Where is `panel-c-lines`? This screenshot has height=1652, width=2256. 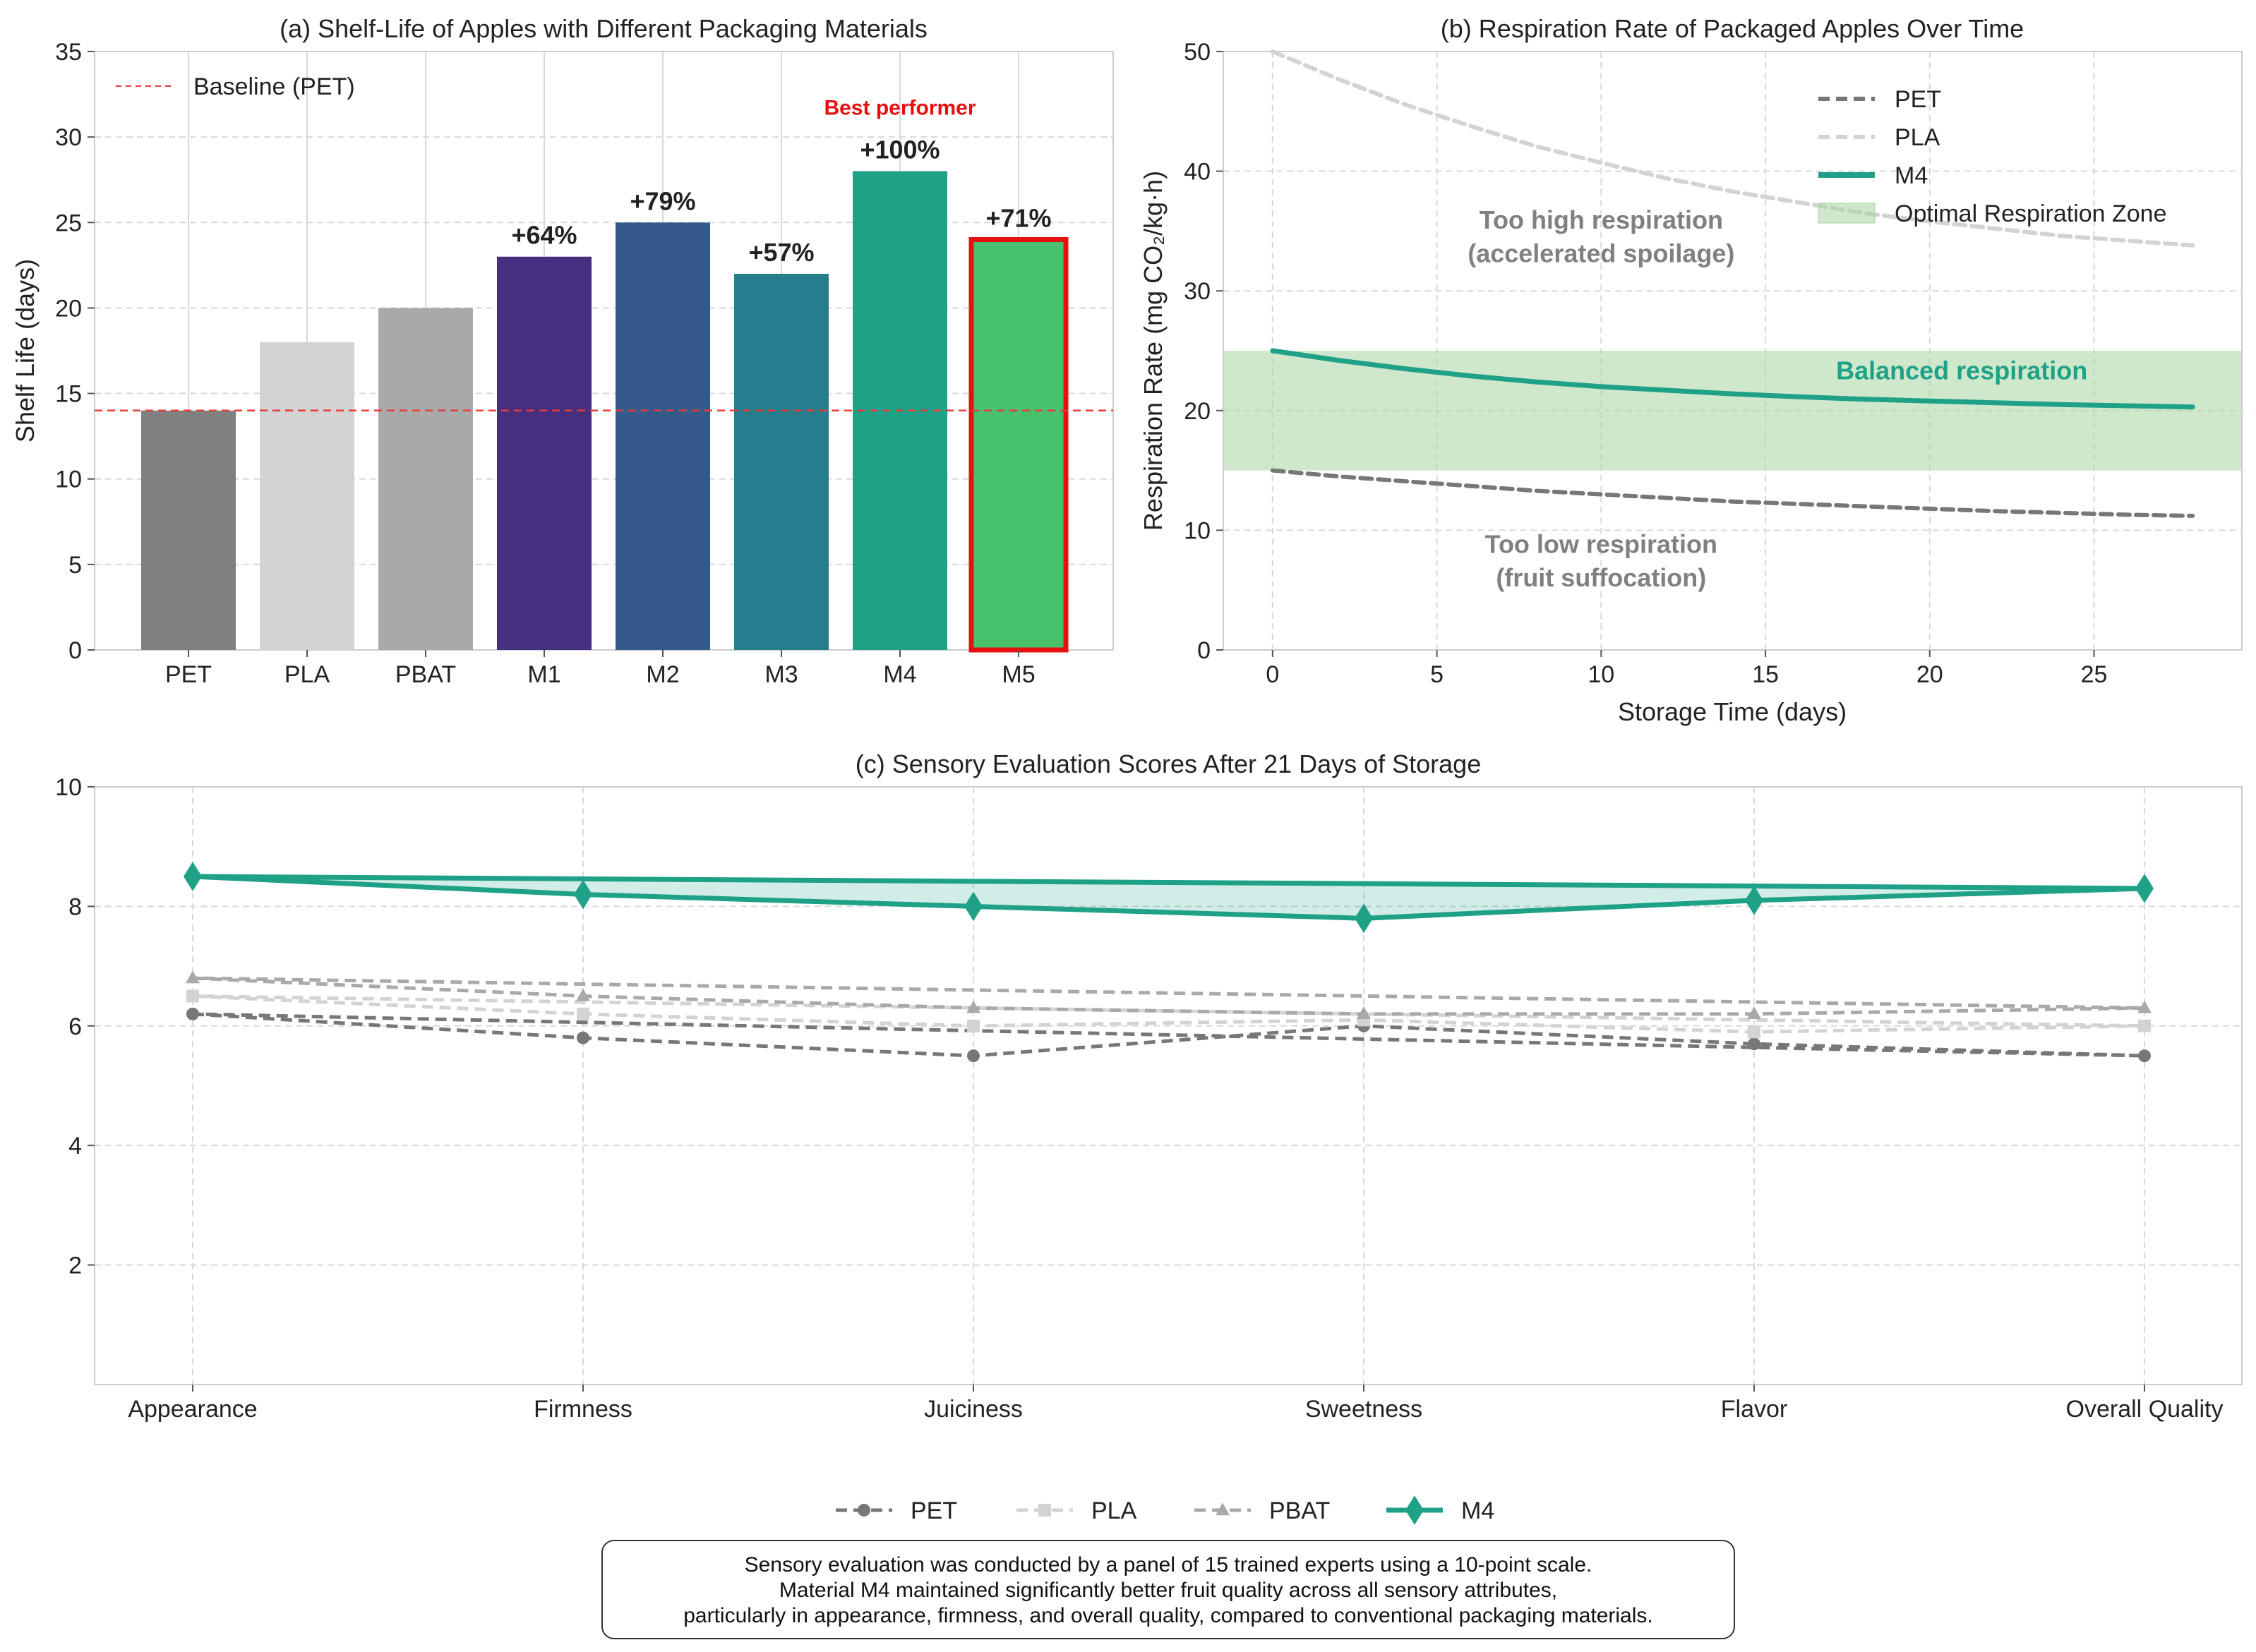
panel-c-lines is located at coordinates (1169, 963).